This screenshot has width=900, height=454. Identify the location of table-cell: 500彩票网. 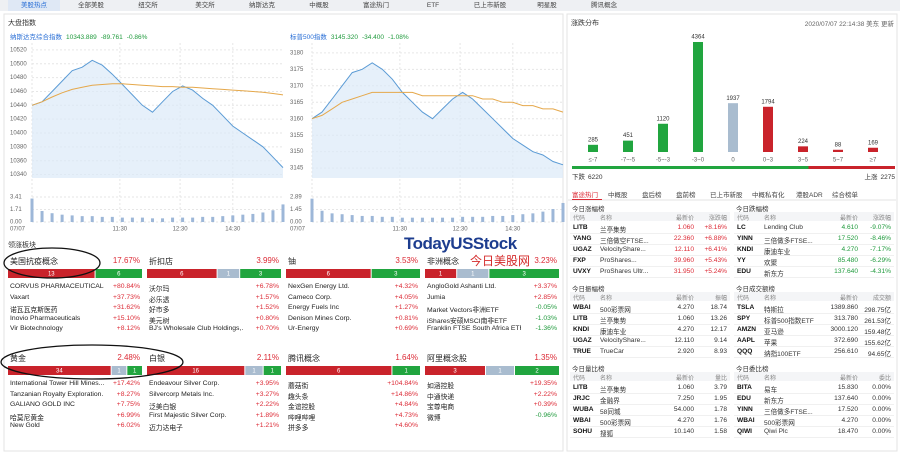
(615, 423).